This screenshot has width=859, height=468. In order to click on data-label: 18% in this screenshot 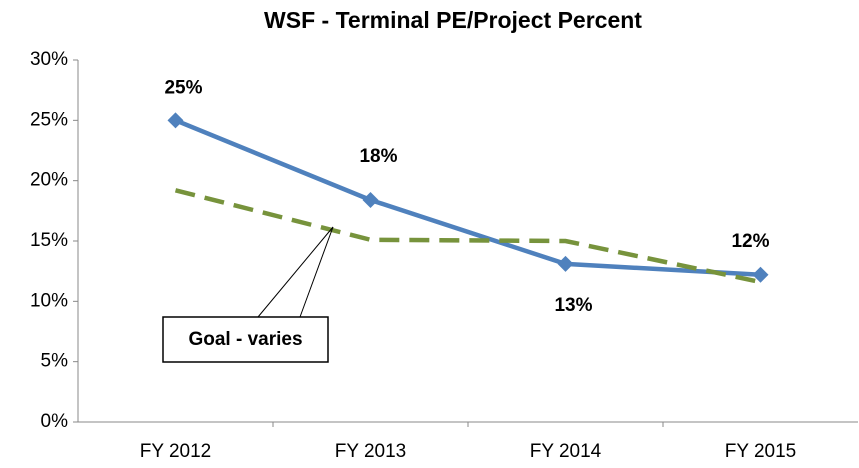, I will do `click(378, 156)`.